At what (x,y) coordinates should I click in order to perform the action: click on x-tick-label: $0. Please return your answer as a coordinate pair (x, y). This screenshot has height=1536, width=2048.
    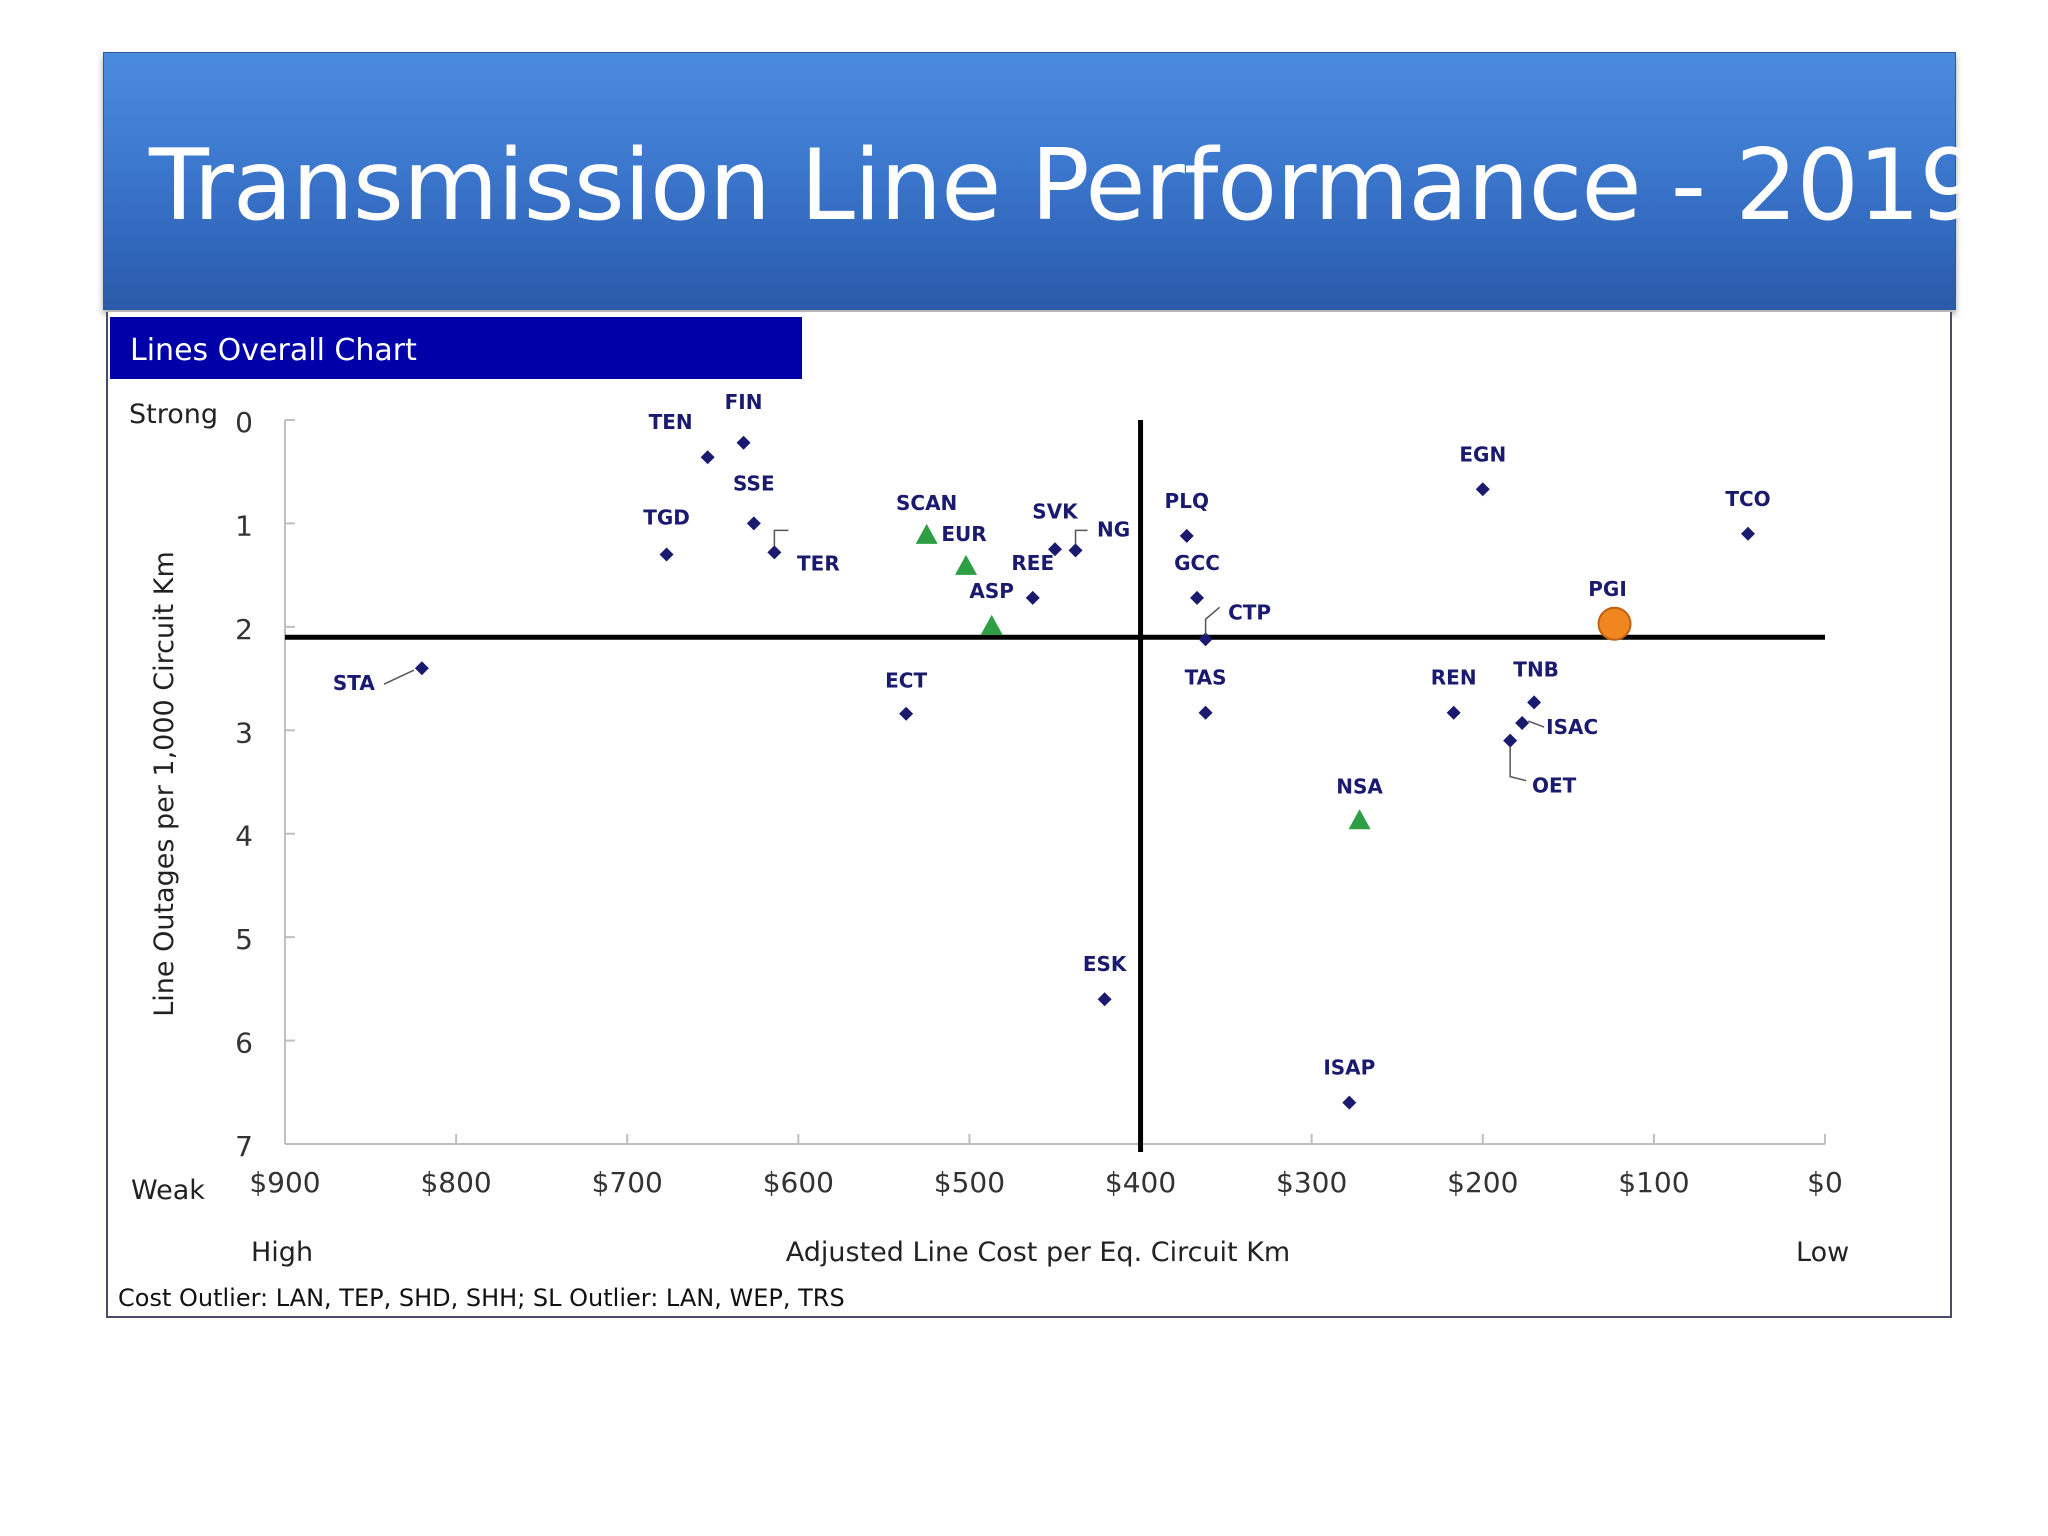
    Looking at the image, I should click on (1825, 1182).